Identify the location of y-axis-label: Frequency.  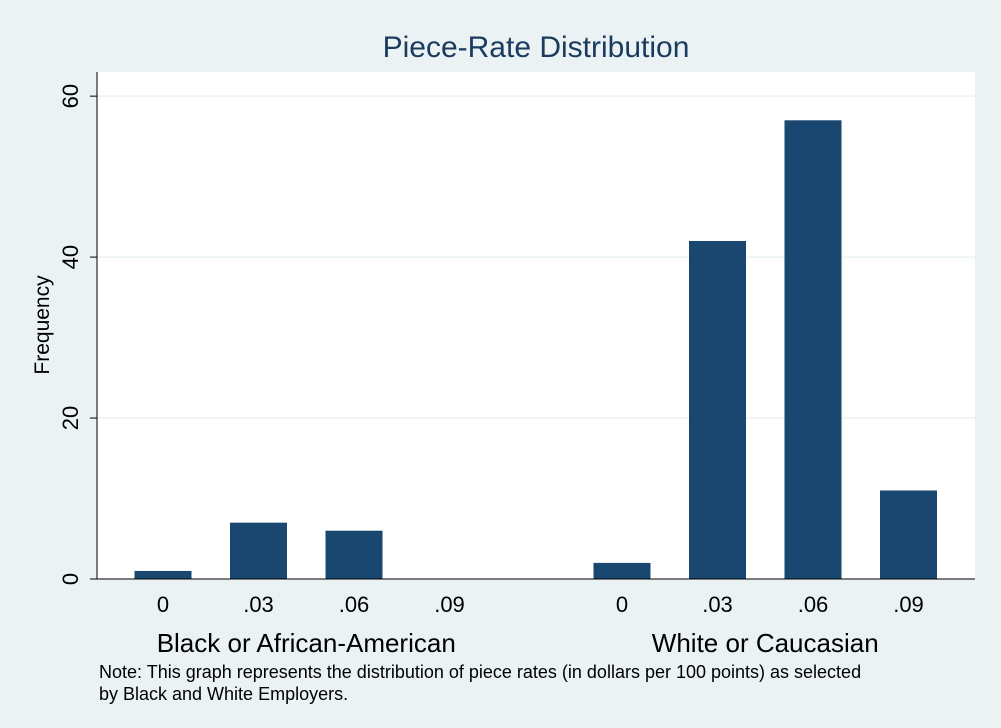
(42, 325).